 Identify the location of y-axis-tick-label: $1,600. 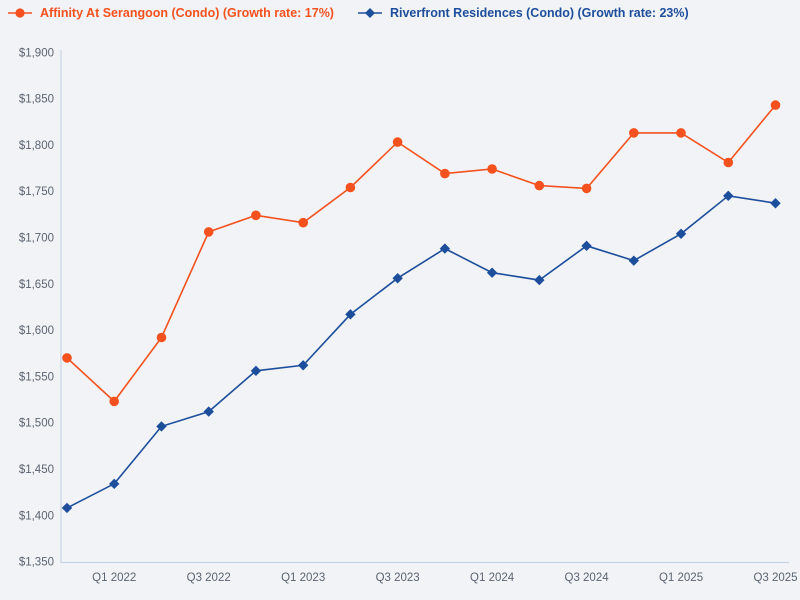
(36, 331).